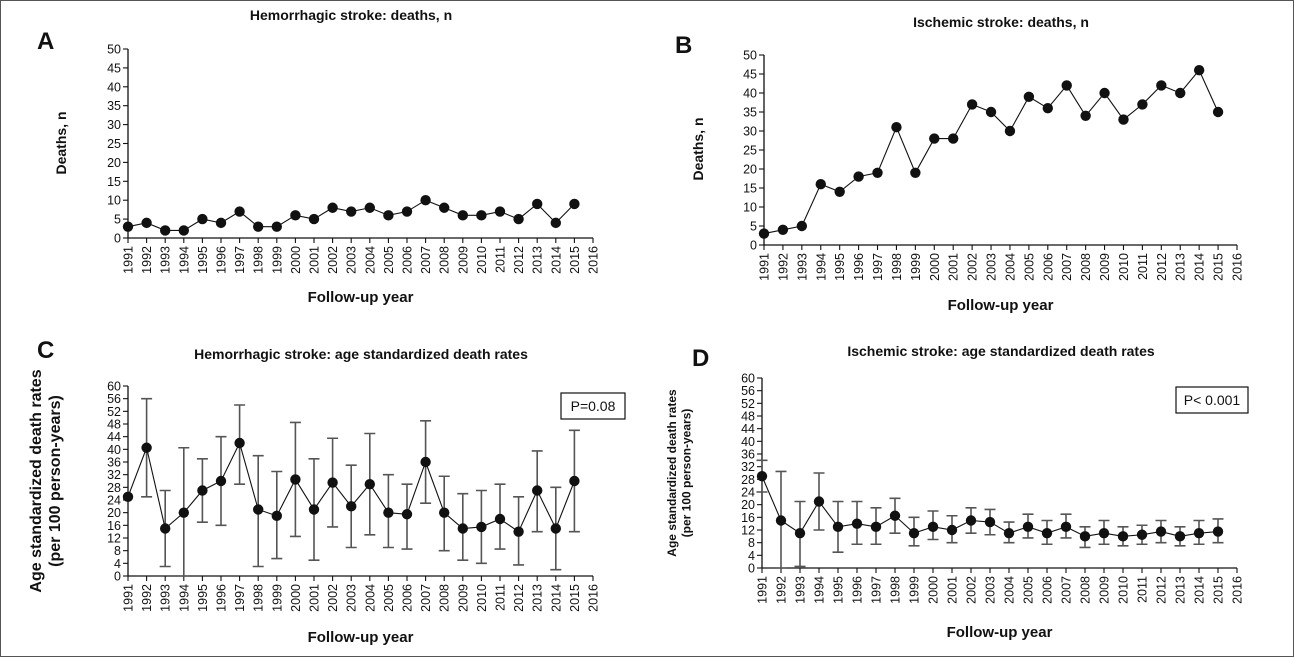 Image resolution: width=1294 pixels, height=658 pixels. Describe the element at coordinates (370, 598) in the screenshot. I see `panel-c-x-tick-label: 2004` at that location.